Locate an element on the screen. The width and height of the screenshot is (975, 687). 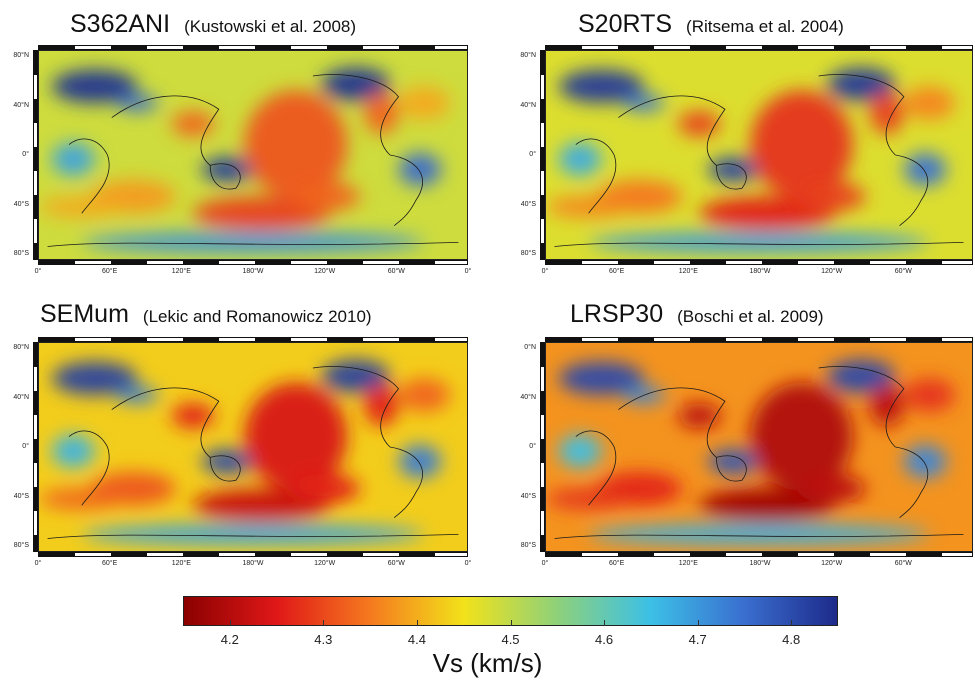
panel-title: S362ANI (Kustowski et al. 2008) is located at coordinates (213, 24).